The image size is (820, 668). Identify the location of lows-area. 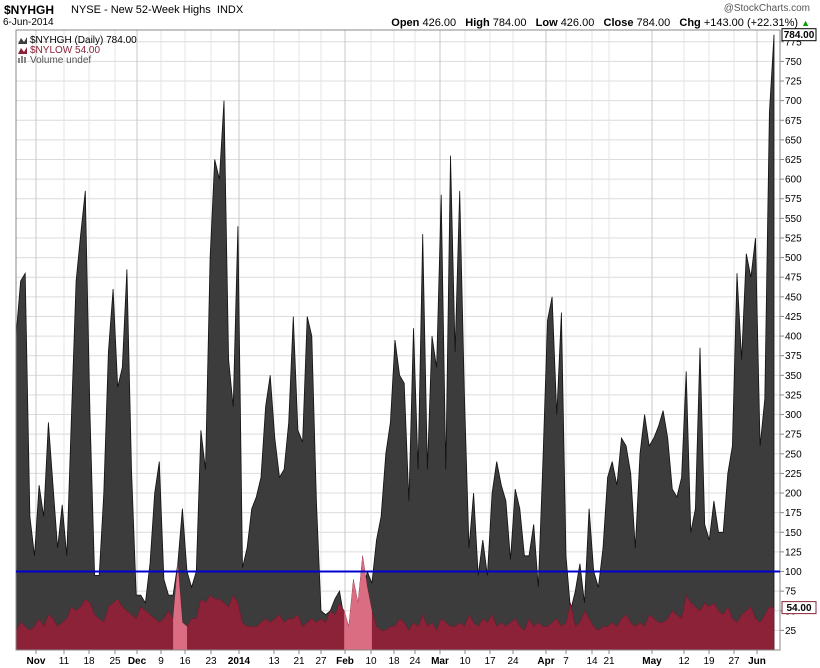
(395, 603).